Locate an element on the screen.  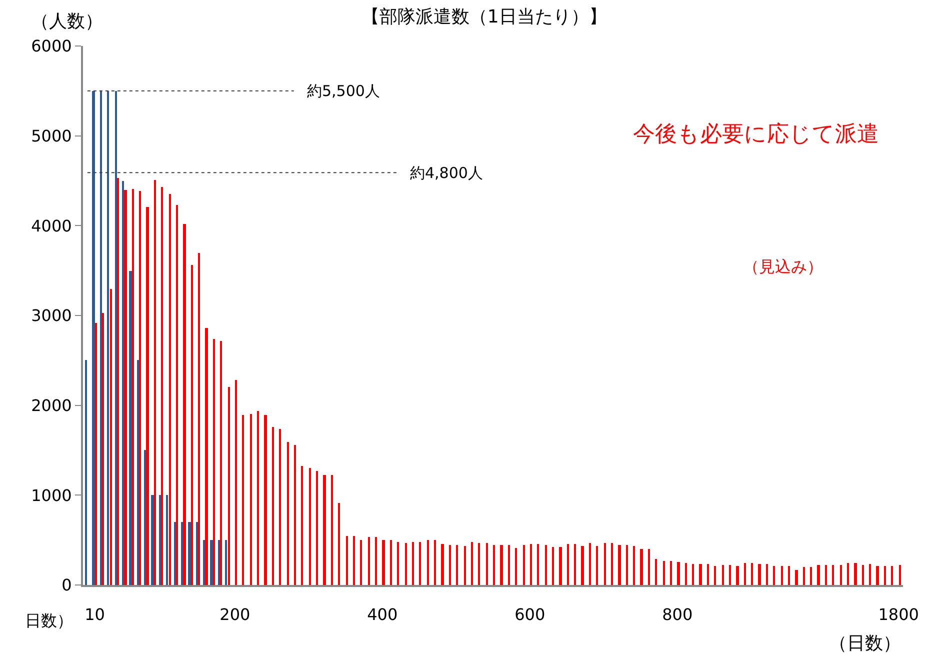
y-tick-label: 1000 is located at coordinates (51, 495).